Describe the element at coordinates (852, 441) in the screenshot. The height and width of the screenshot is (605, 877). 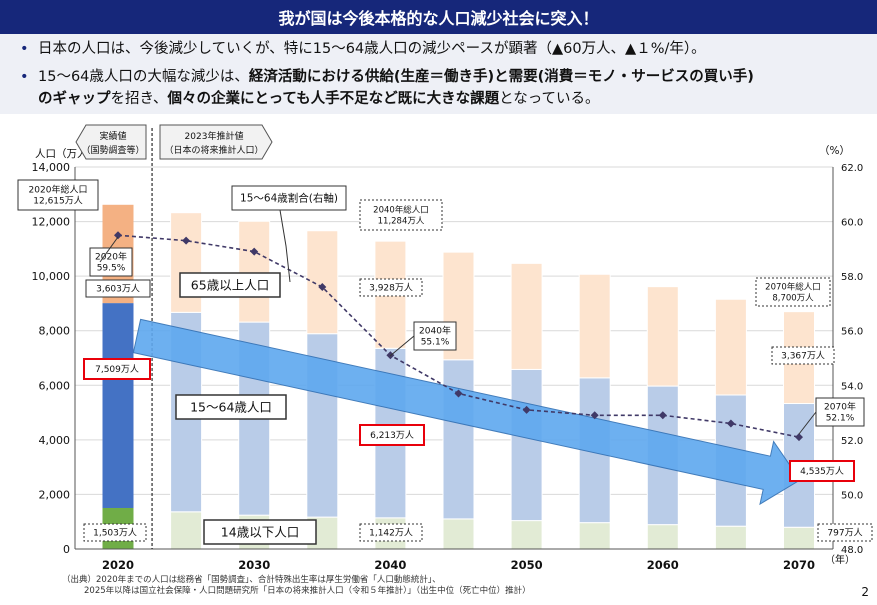
I see `y2-tick-label: 52.0` at that location.